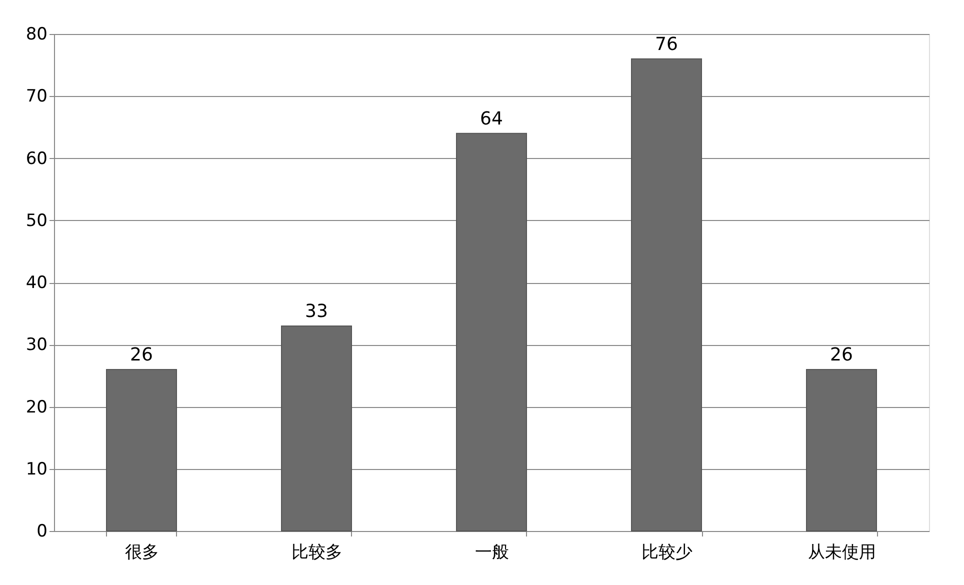 The height and width of the screenshot is (585, 964). I want to click on y-tick-label: 70, so click(37, 96).